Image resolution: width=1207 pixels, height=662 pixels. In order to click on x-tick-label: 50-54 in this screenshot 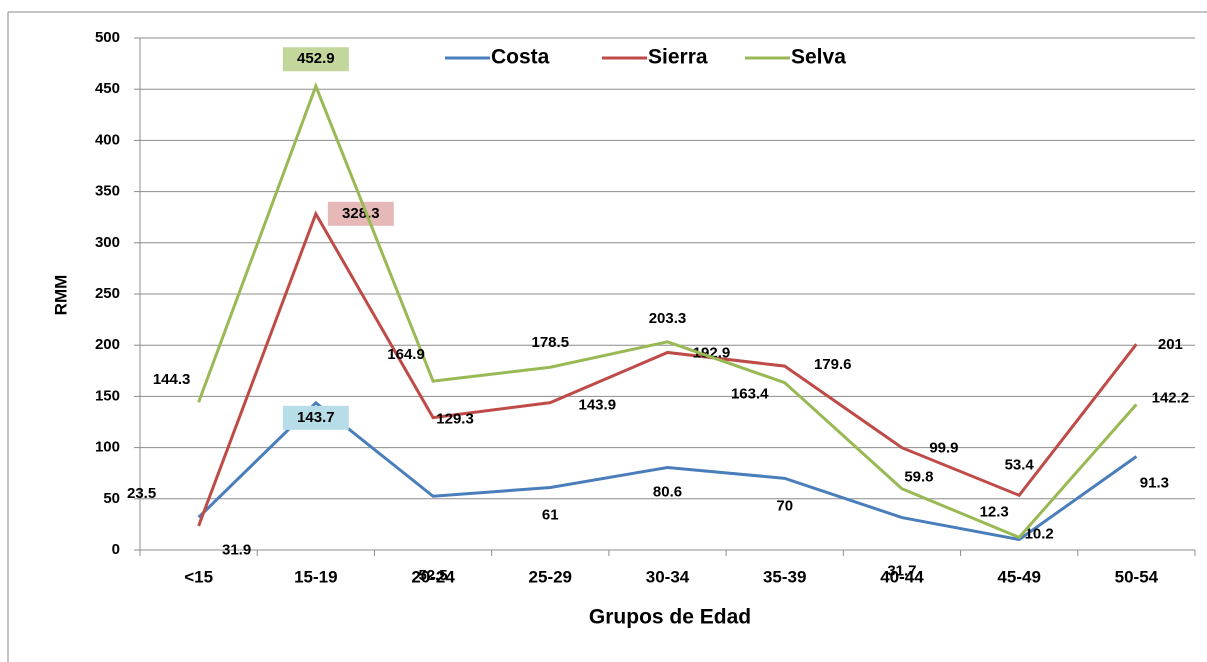, I will do `click(1137, 576)`.